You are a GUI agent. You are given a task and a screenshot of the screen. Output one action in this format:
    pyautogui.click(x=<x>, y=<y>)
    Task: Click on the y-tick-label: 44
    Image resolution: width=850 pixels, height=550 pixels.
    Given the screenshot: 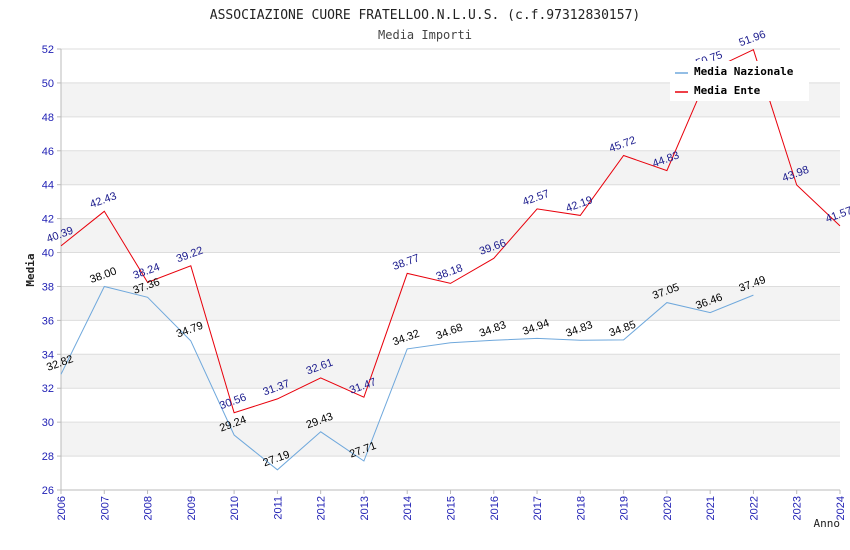 What is the action you would take?
    pyautogui.click(x=48, y=186)
    